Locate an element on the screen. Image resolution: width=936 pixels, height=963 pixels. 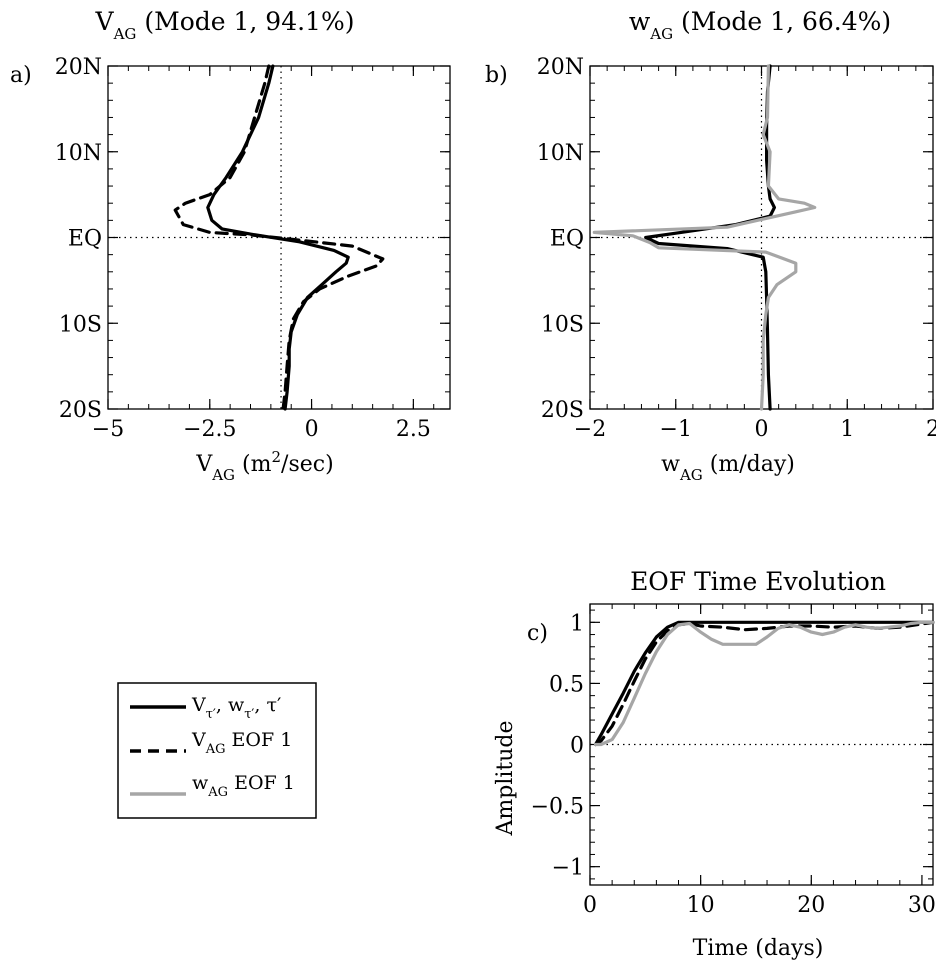
y-tick-label: 1 is located at coordinates (577, 623).